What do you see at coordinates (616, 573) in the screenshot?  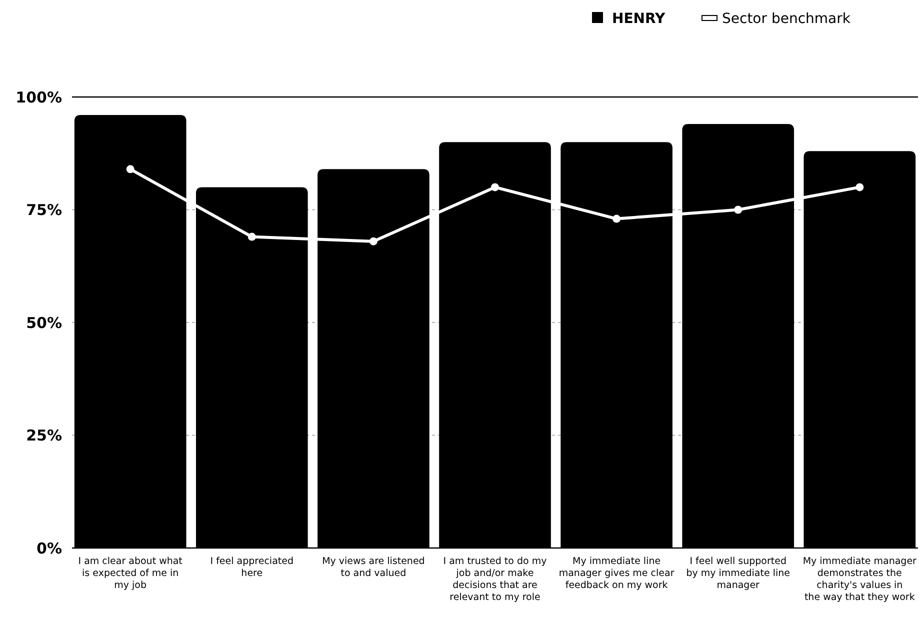 I see `x-tick-label: My immediate line manager gives me clear feedback on my work` at bounding box center [616, 573].